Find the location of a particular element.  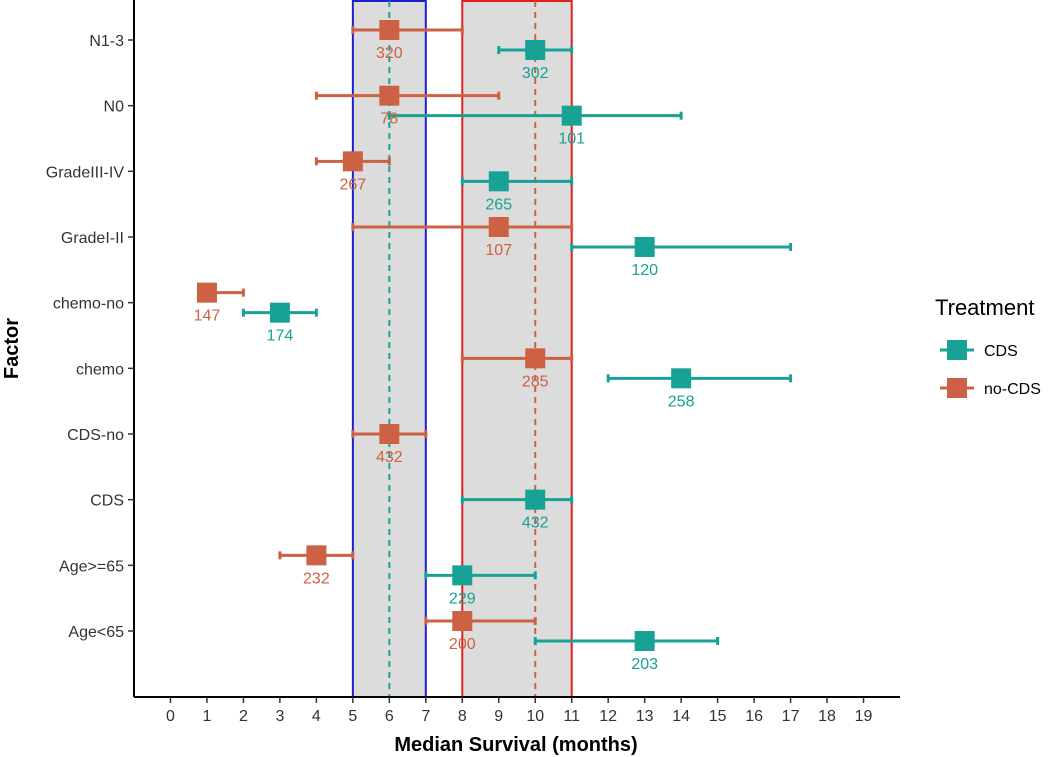

n-label-cds: 120 is located at coordinates (644, 270).